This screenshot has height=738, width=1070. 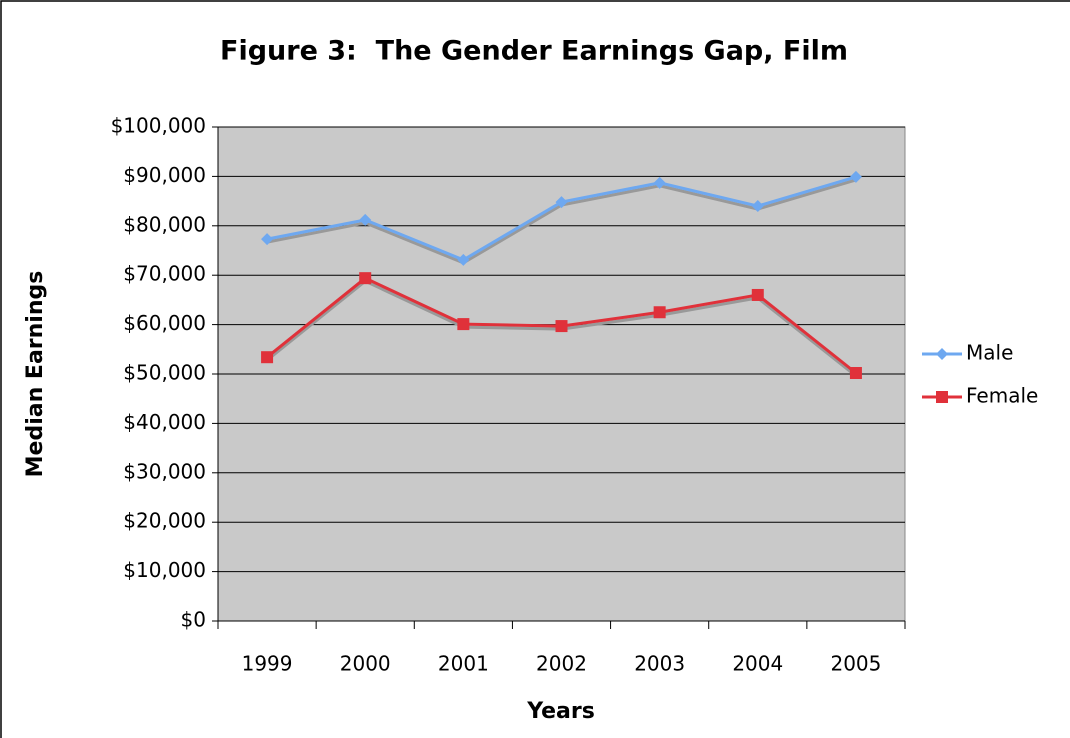 What do you see at coordinates (989, 353) in the screenshot?
I see `legend-label: Male` at bounding box center [989, 353].